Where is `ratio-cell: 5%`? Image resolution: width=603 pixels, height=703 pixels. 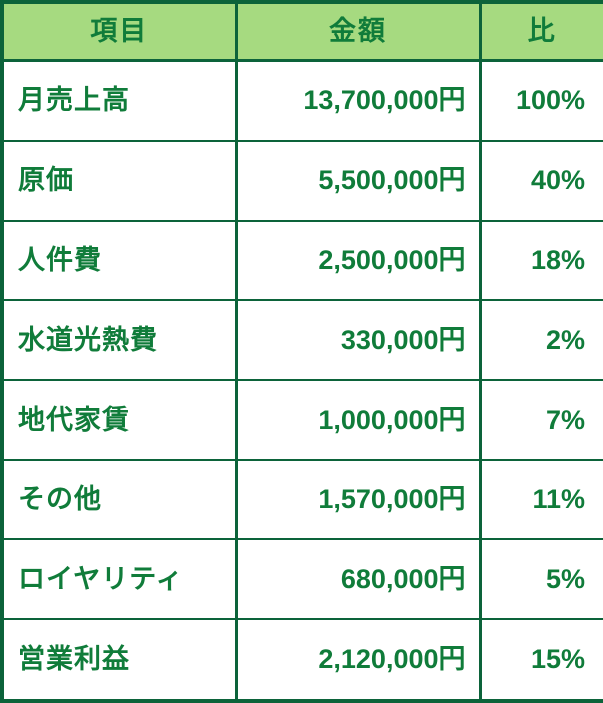
ratio-cell: 5% is located at coordinates (540, 579).